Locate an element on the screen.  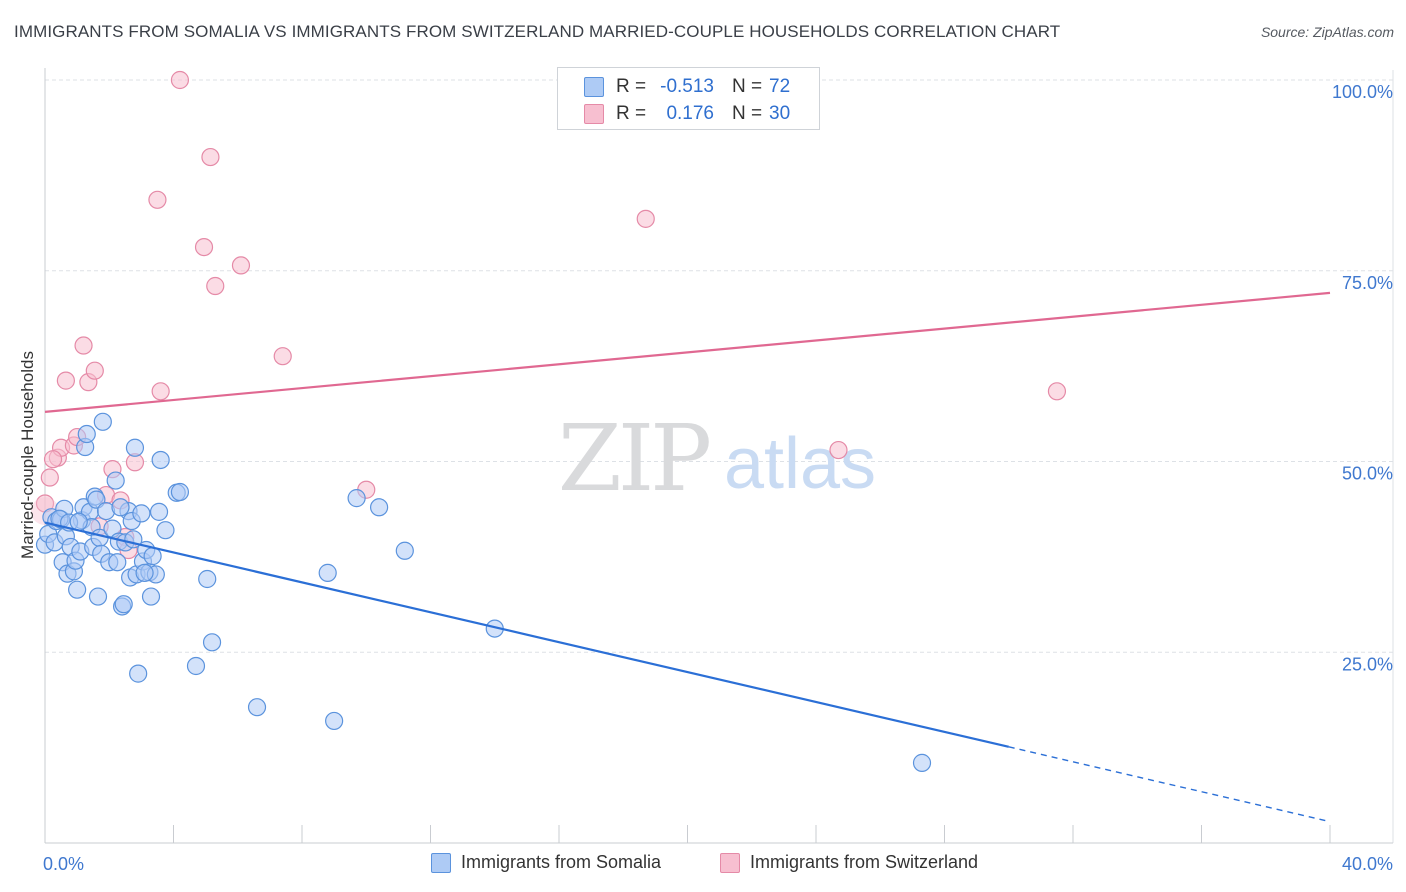
stats-row-somalia: R = -0.513 N = 72 is located at coordinates (689, 87).